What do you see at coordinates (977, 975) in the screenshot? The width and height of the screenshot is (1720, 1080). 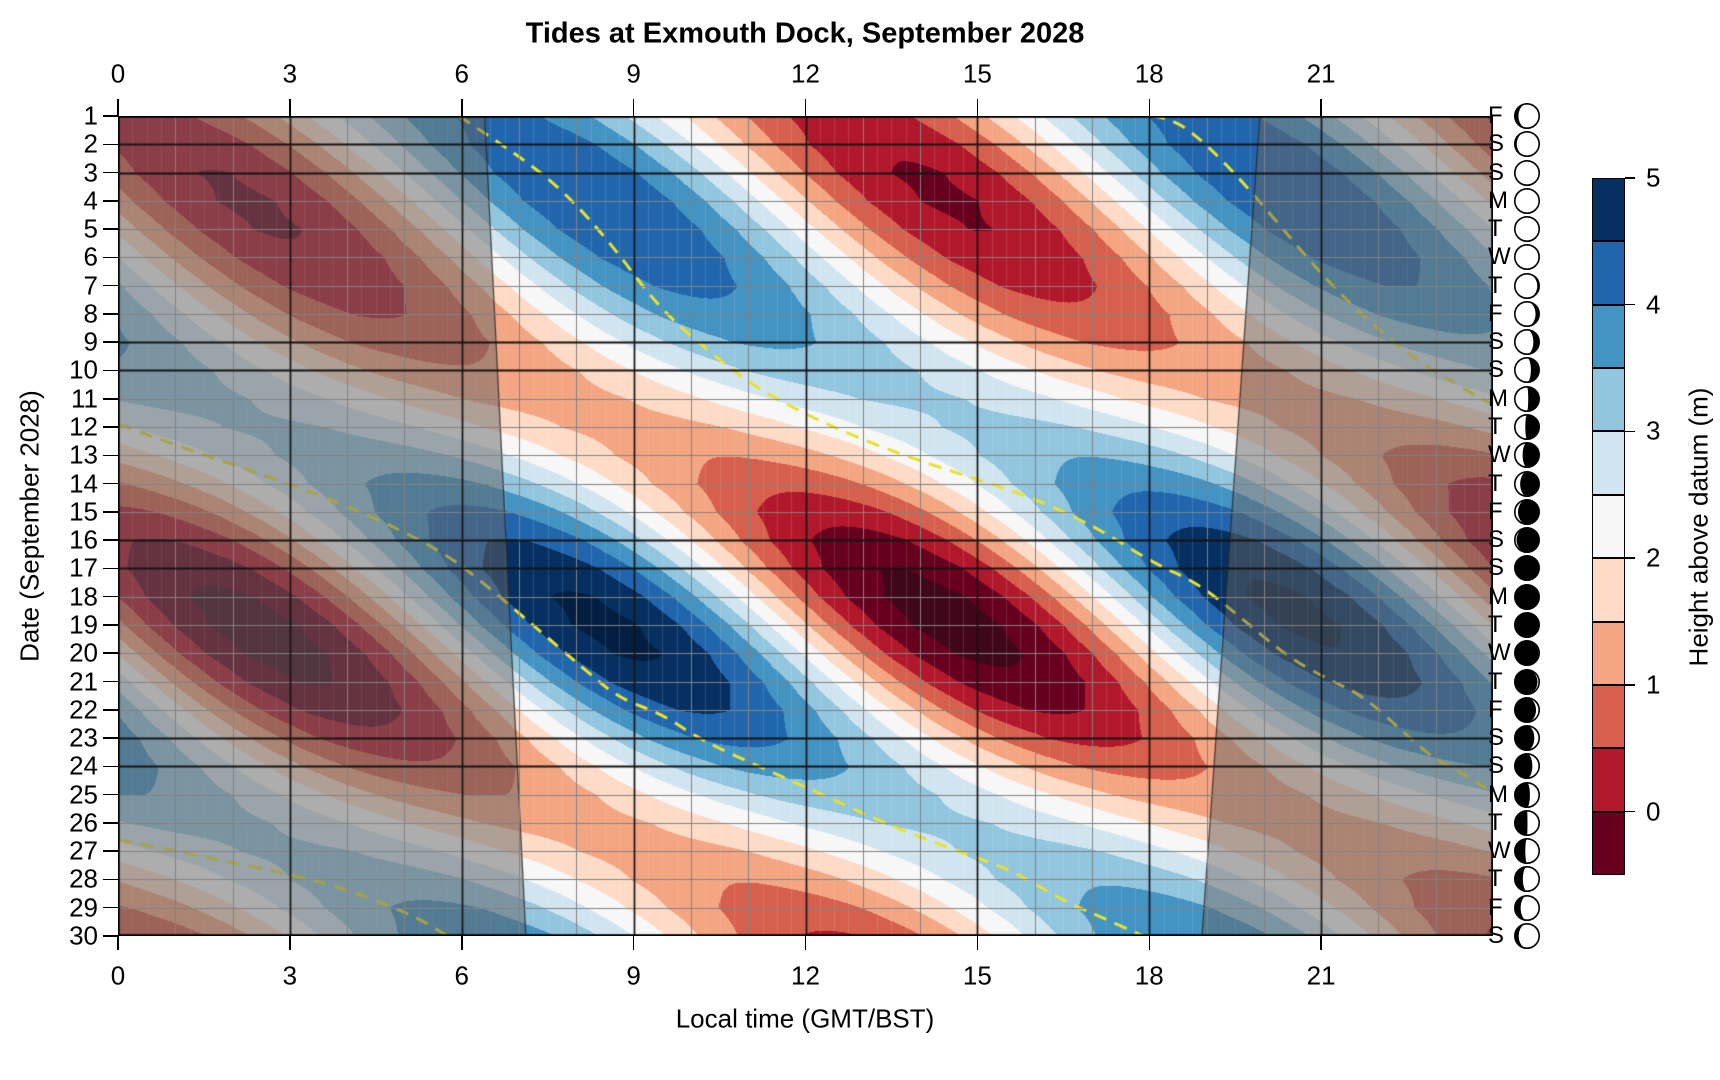 I see `x-tick-label-bottom: 15` at bounding box center [977, 975].